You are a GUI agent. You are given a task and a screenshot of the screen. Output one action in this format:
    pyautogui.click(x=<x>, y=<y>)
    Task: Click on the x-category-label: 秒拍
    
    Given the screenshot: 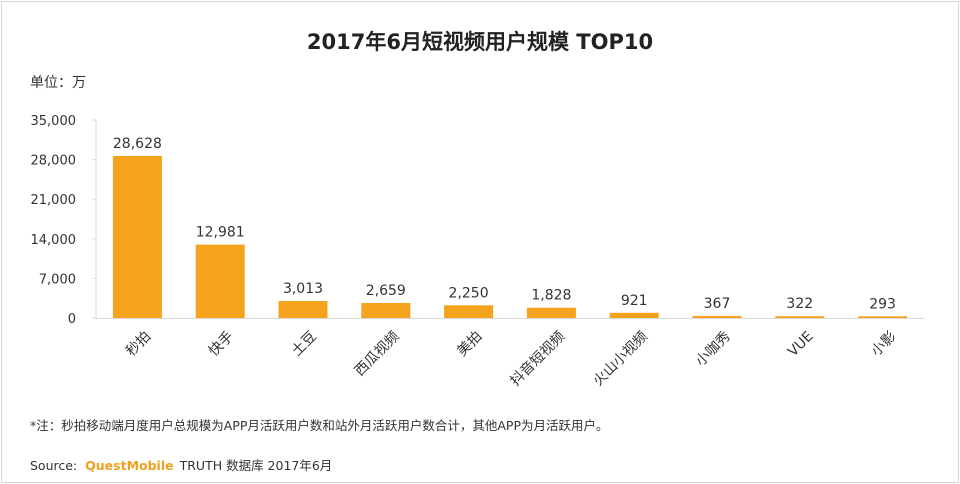 What is the action you would take?
    pyautogui.click(x=138, y=344)
    